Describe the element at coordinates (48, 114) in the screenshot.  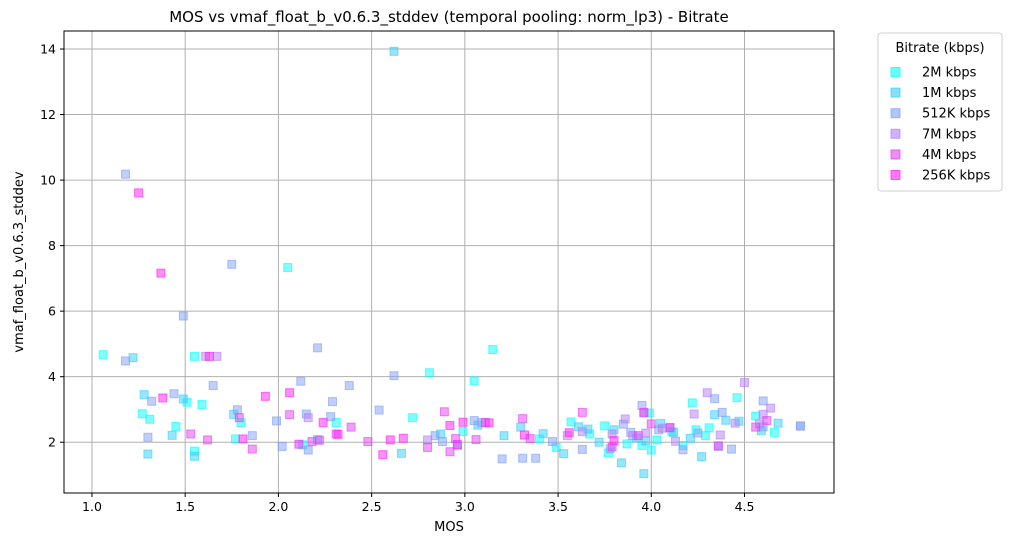
I see `y-tick-label: 12` at that location.